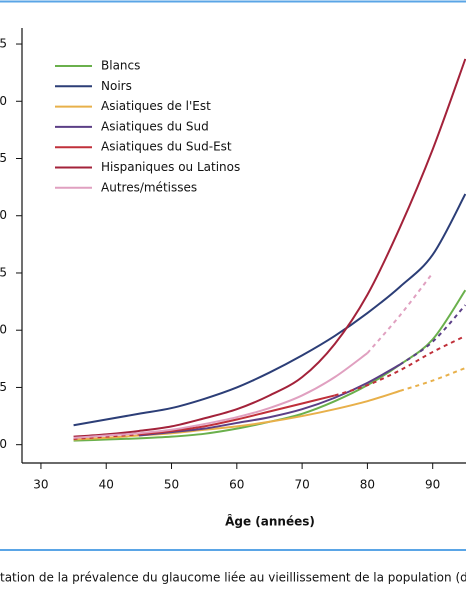 This screenshot has width=466, height=600. Describe the element at coordinates (432, 485) in the screenshot. I see `x-tick-label: 90` at that location.